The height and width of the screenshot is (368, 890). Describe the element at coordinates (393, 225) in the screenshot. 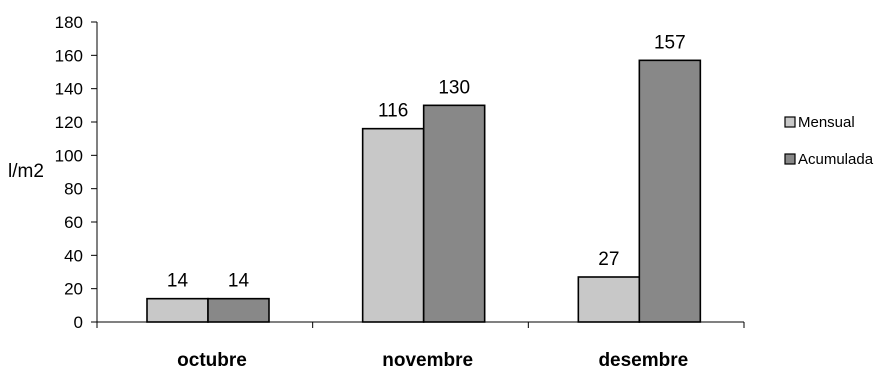

I see `bar-mensual-novembre` at that location.